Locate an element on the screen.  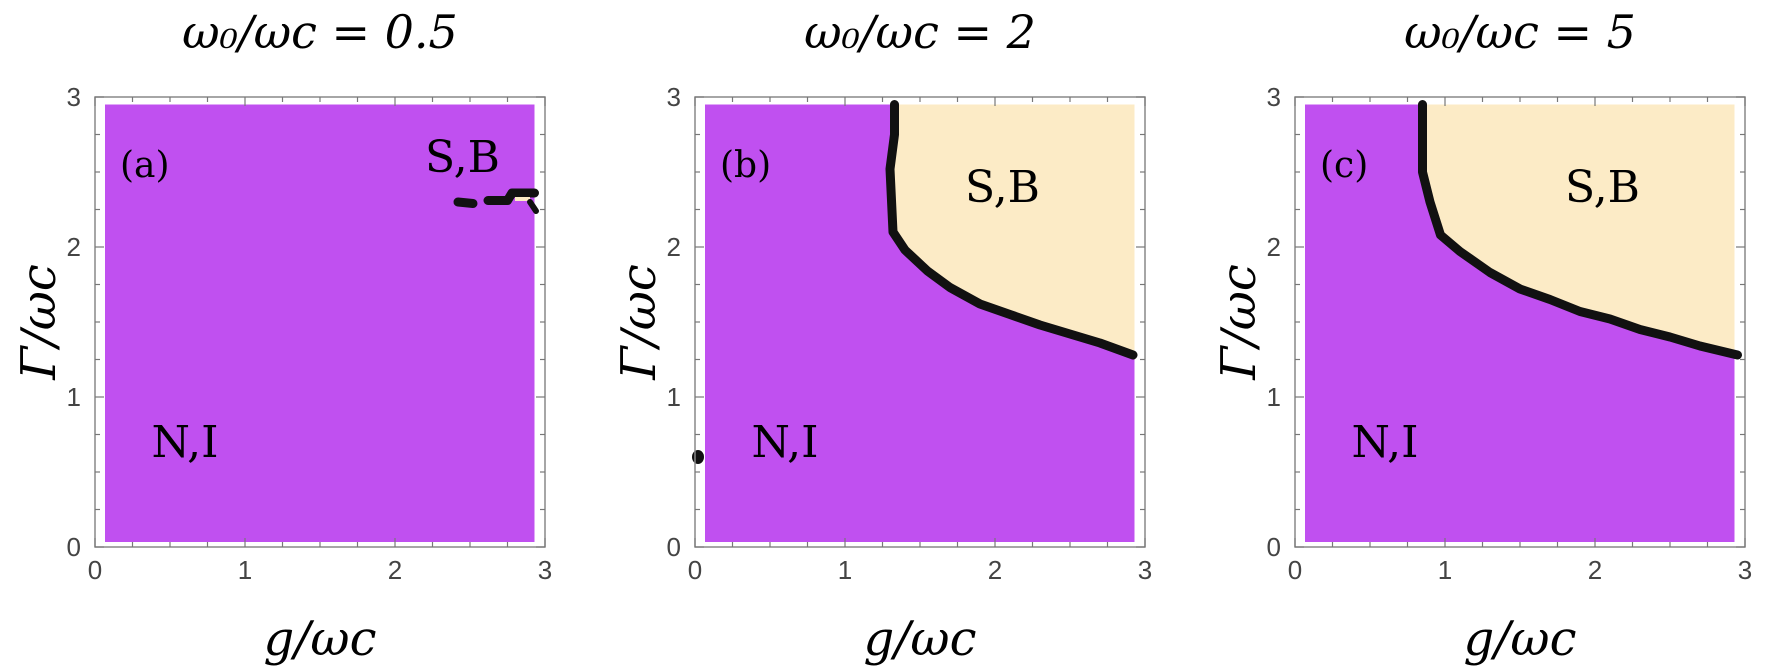
panel-title: ω₀/ωc = 0.5 is located at coordinates (320, 32).